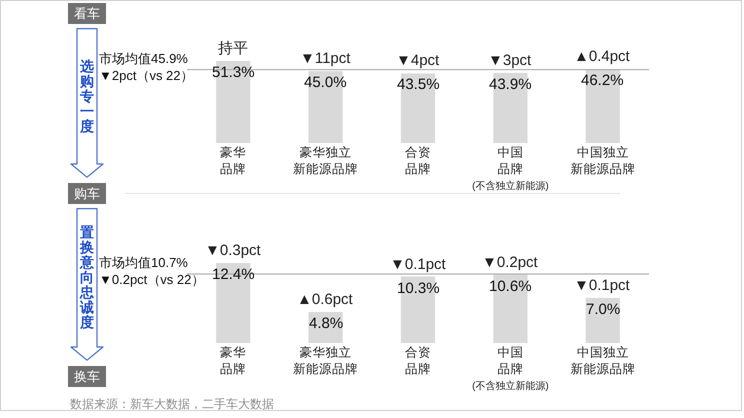 This screenshot has width=744, height=418. What do you see at coordinates (602, 56) in the screenshot?
I see `annotation: ▲0.4pct` at bounding box center [602, 56].